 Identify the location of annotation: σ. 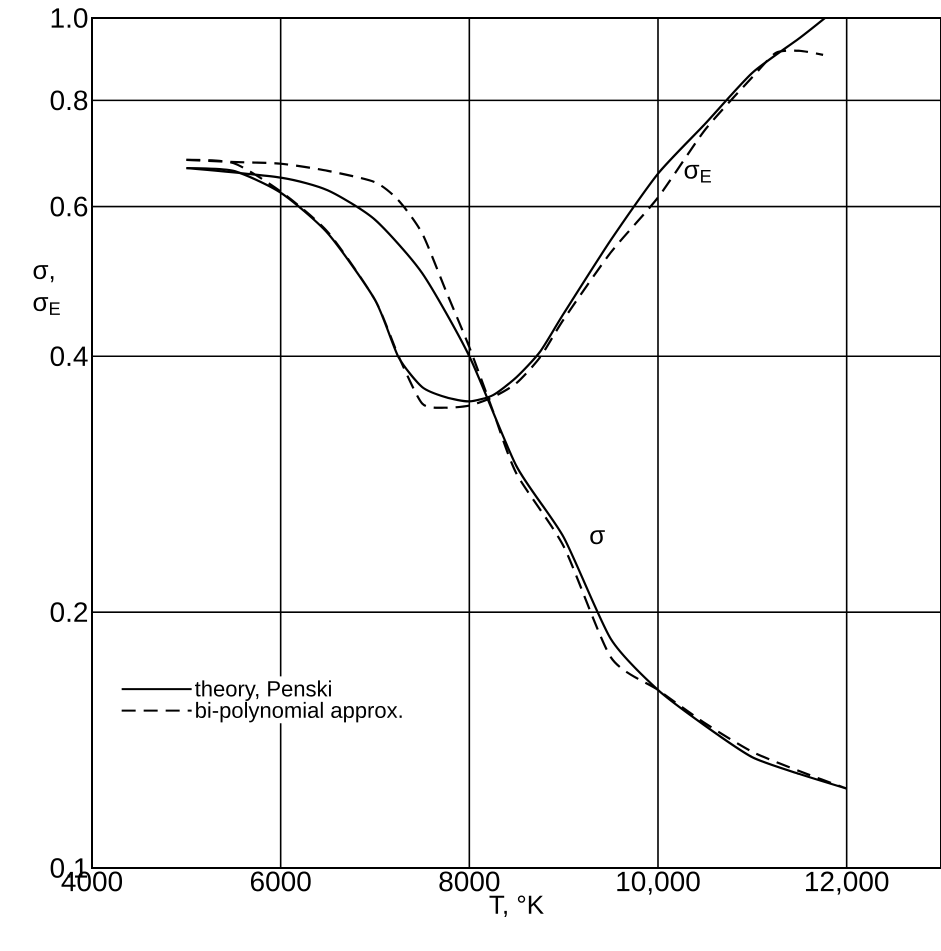
(597, 537).